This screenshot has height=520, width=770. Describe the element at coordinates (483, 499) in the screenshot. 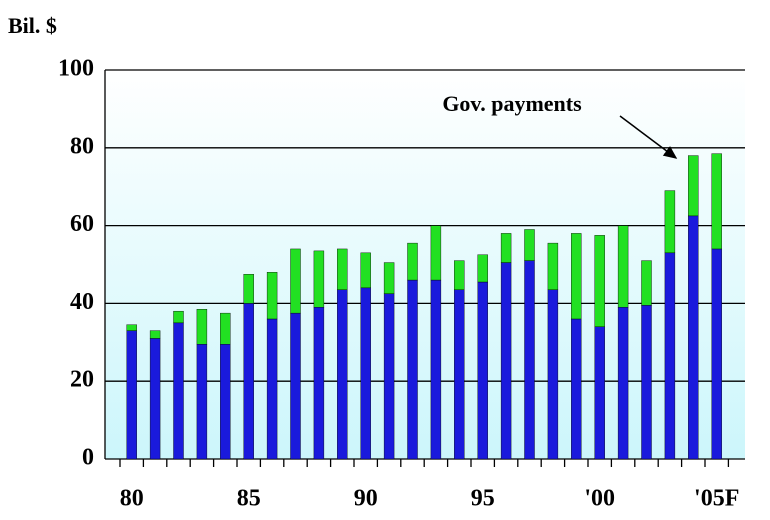

I see `x-tick-label: 95` at that location.